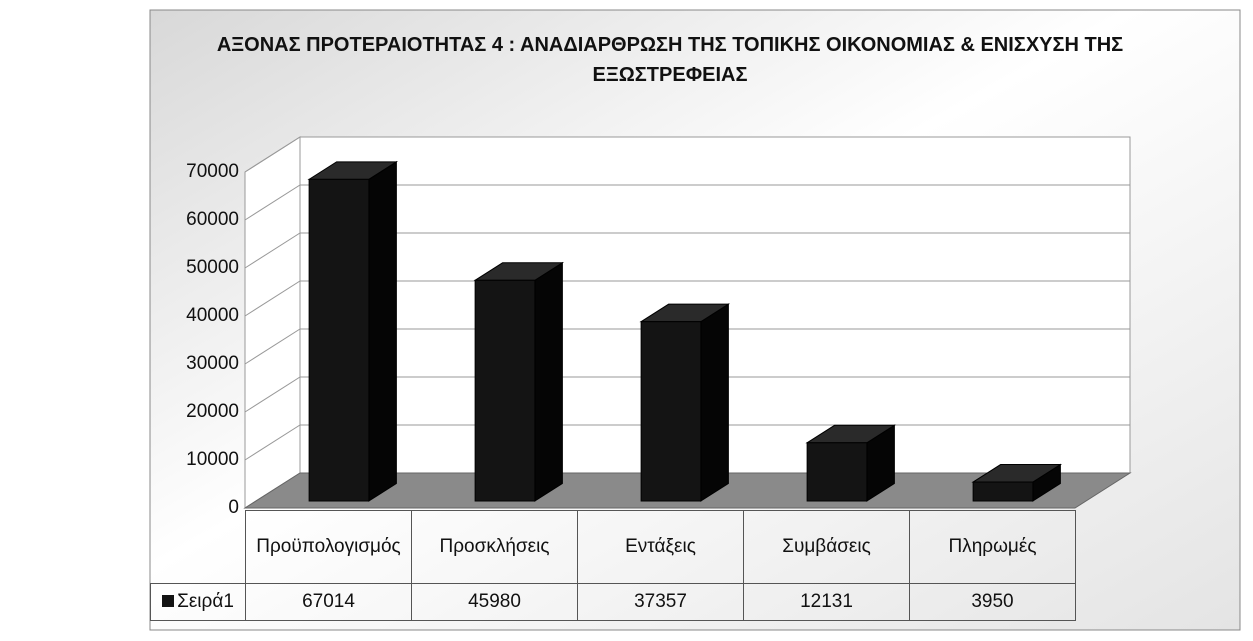  Describe the element at coordinates (233, 507) in the screenshot. I see `y-tick-label: 0` at that location.